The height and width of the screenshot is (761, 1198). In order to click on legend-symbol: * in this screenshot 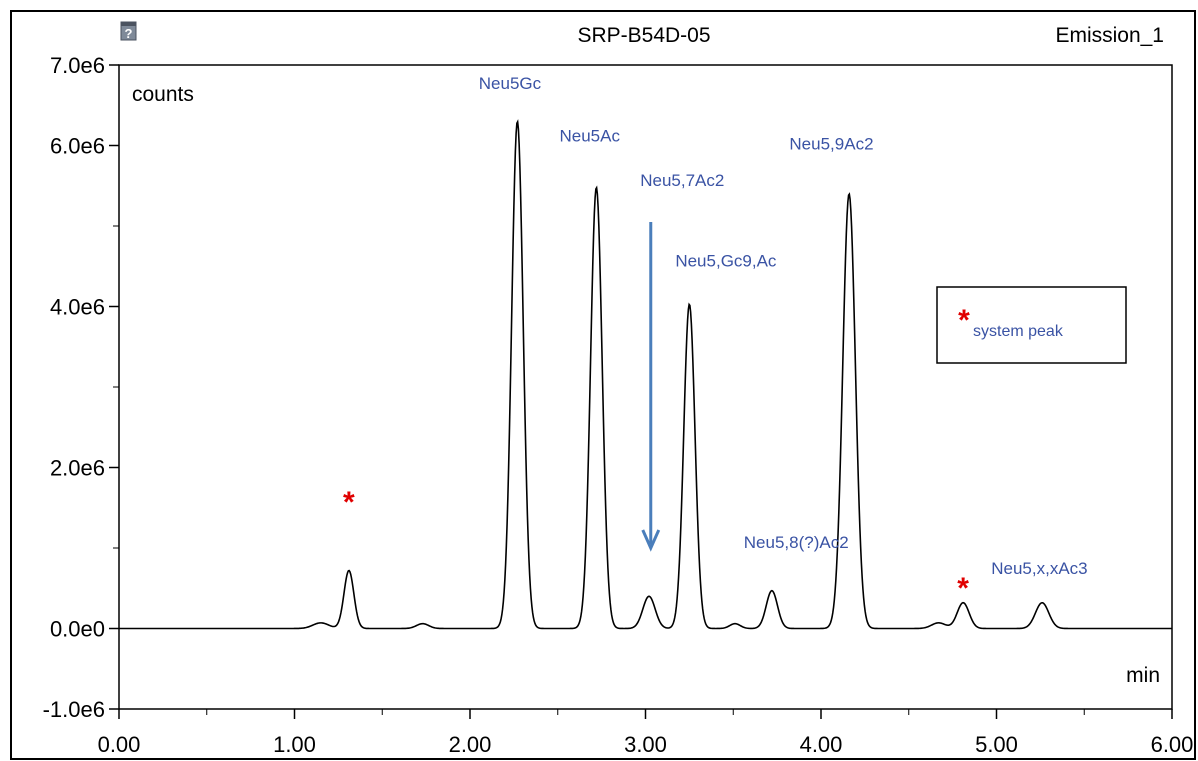, I will do `click(964, 320)`.